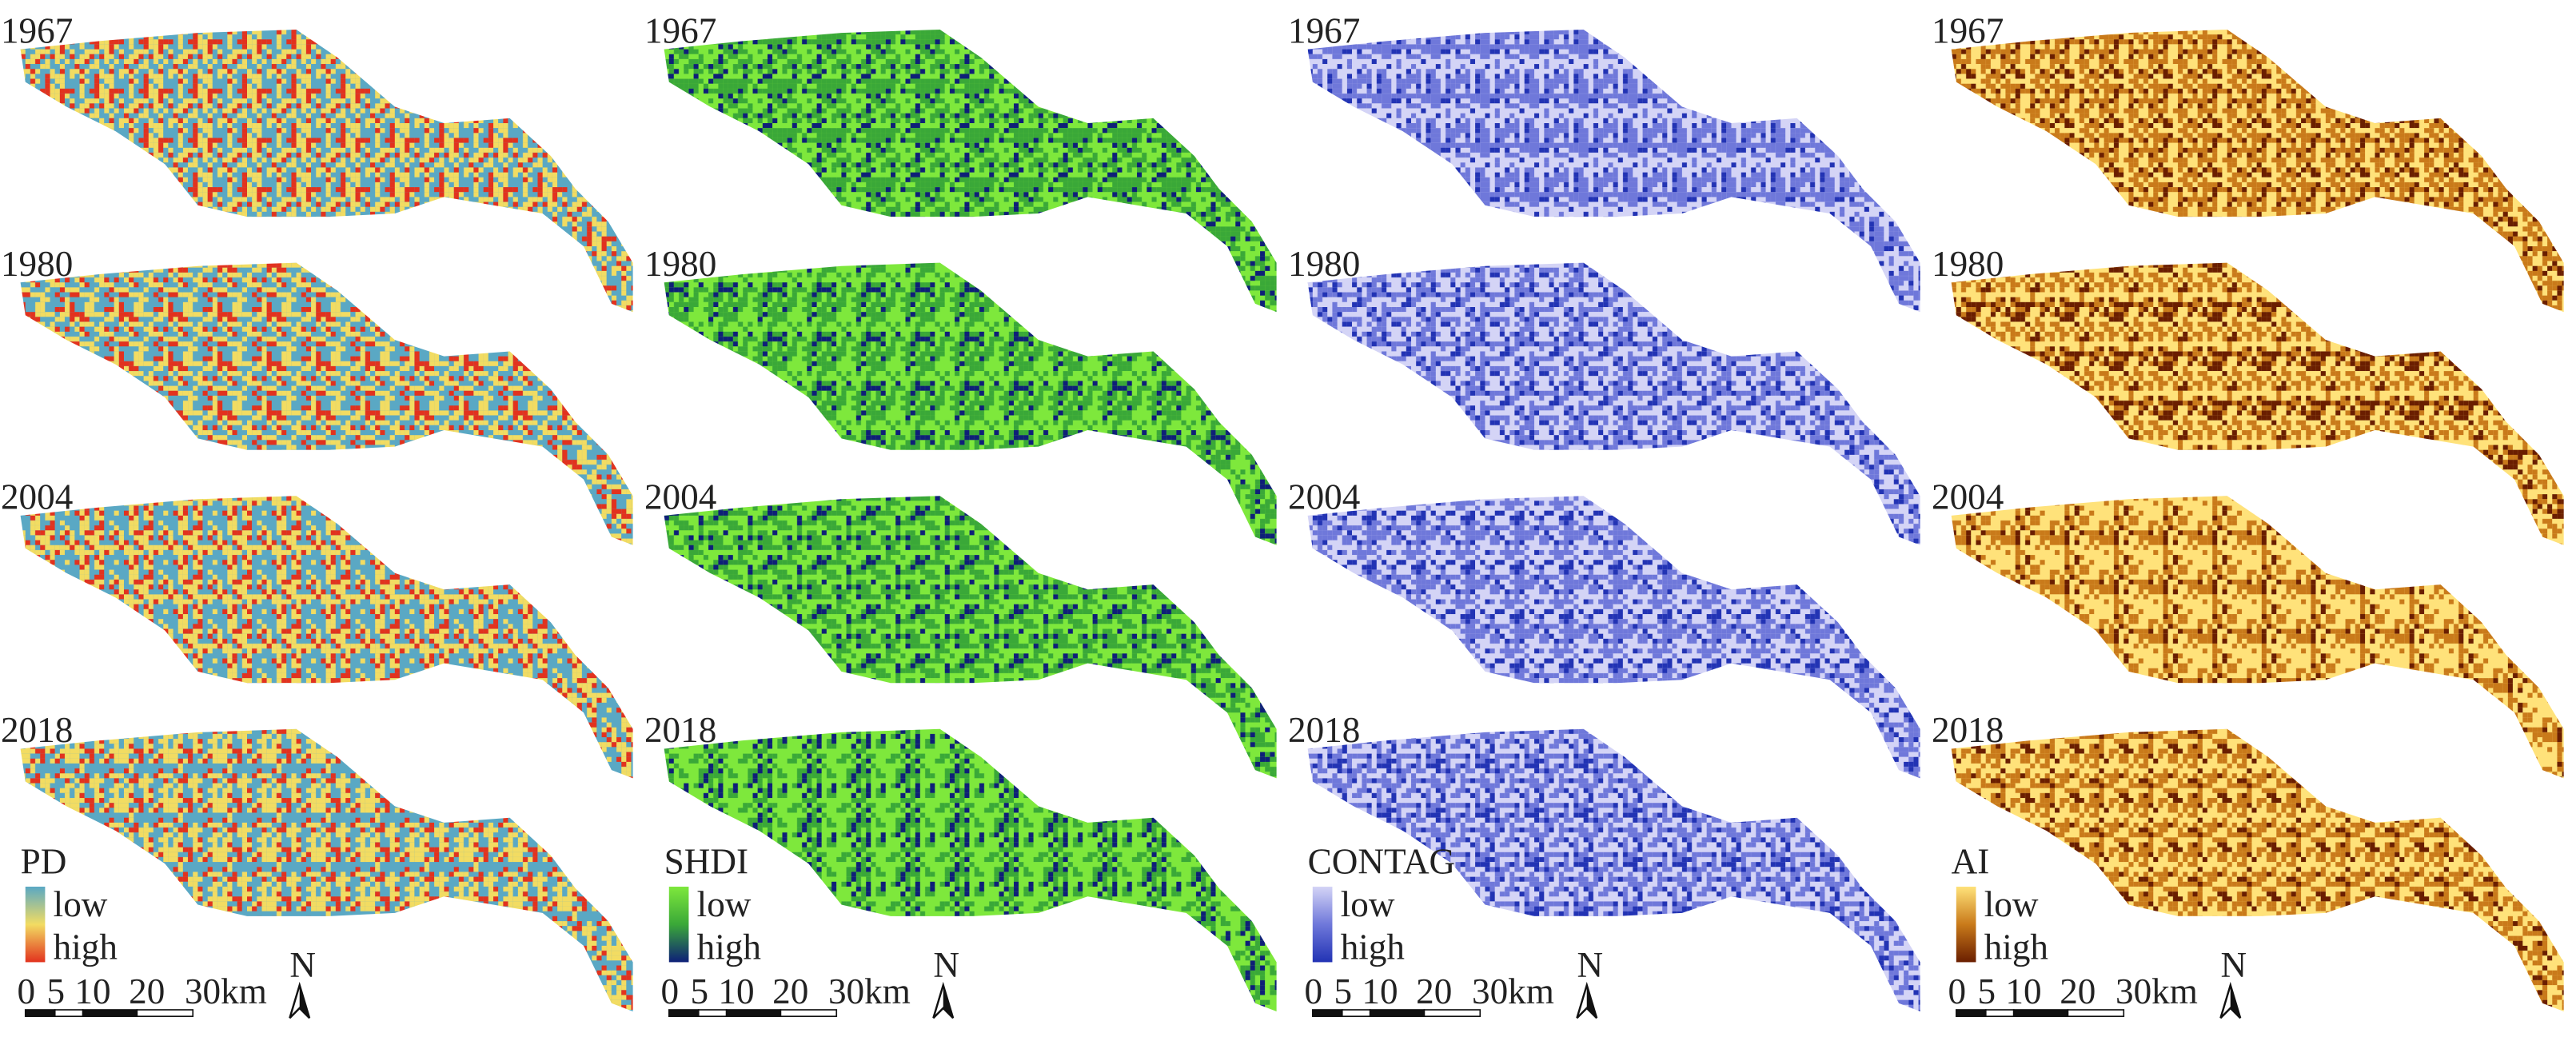 The height and width of the screenshot is (1041, 2576). I want to click on legend-title: CONTAG, so click(1382, 862).